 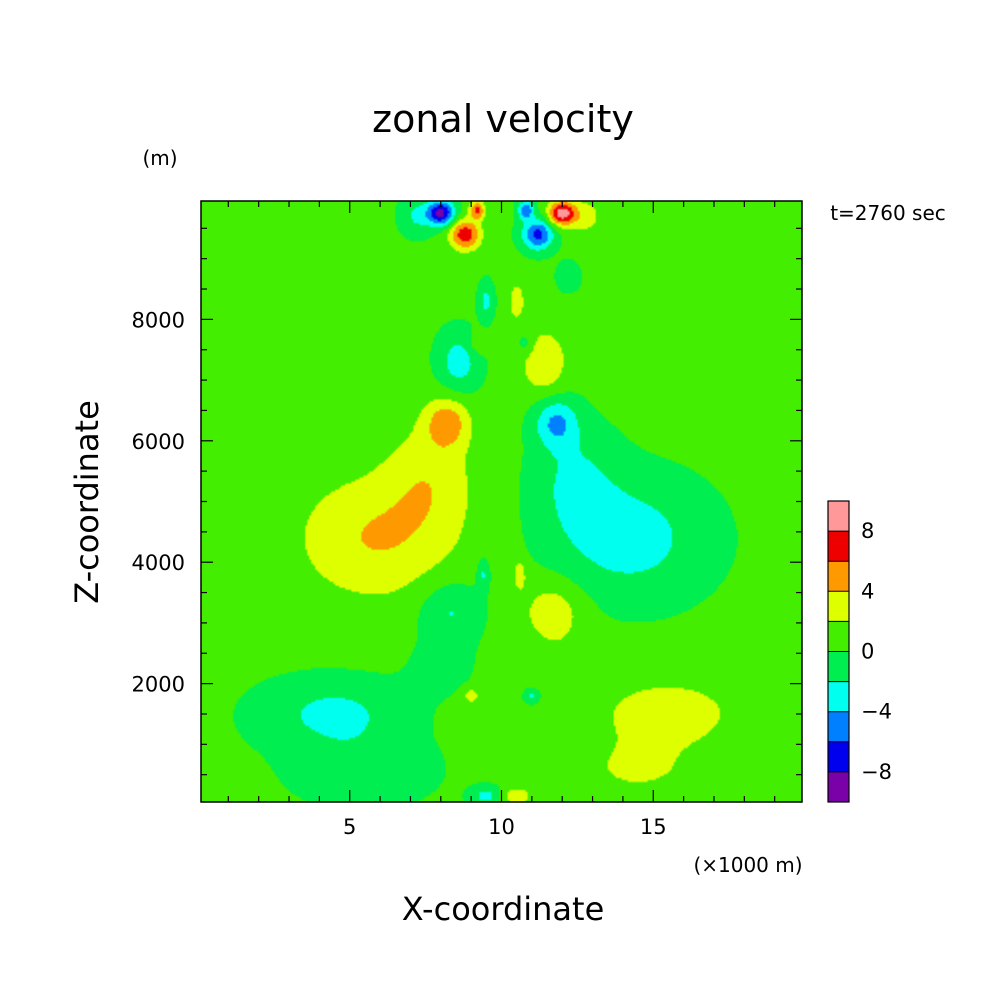 I want to click on x-axis-label: X-coordinate, so click(x=503, y=909).